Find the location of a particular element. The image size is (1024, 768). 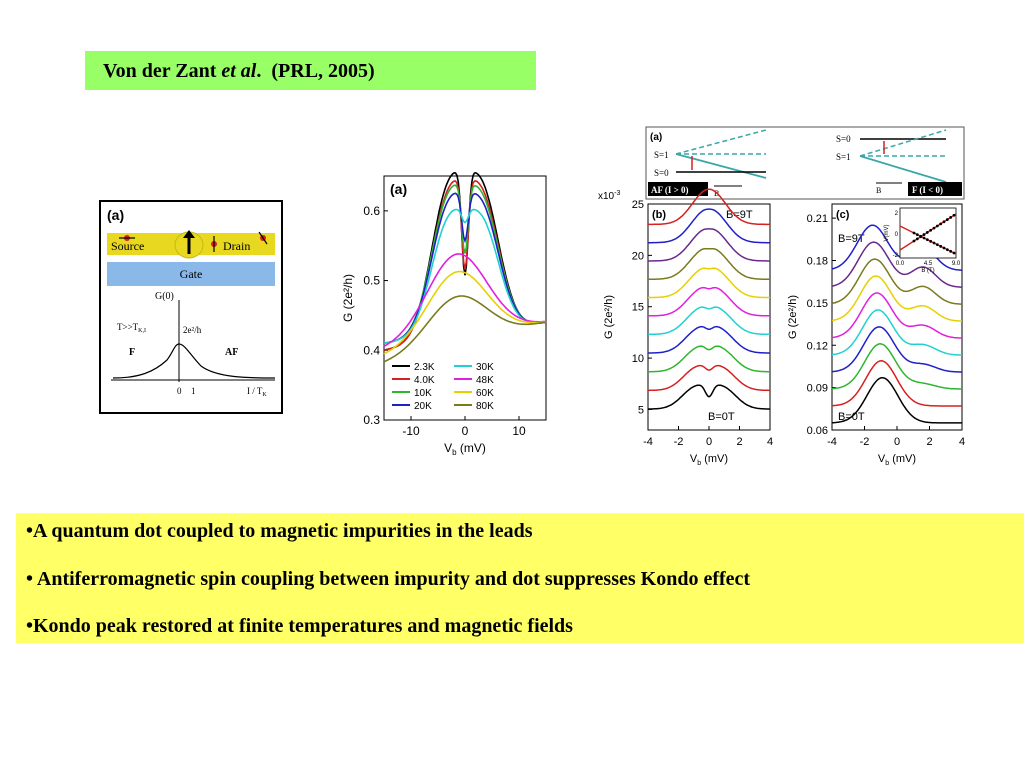

drain-label: Drain is located at coordinates (236, 246).